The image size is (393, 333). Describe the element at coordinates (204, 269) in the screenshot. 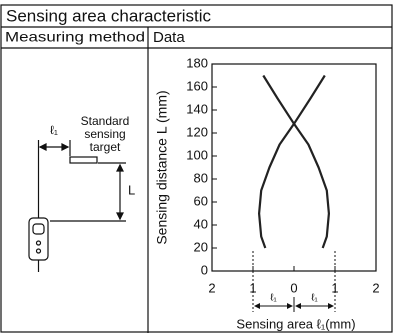

I see `y-tick-label: 0` at that location.